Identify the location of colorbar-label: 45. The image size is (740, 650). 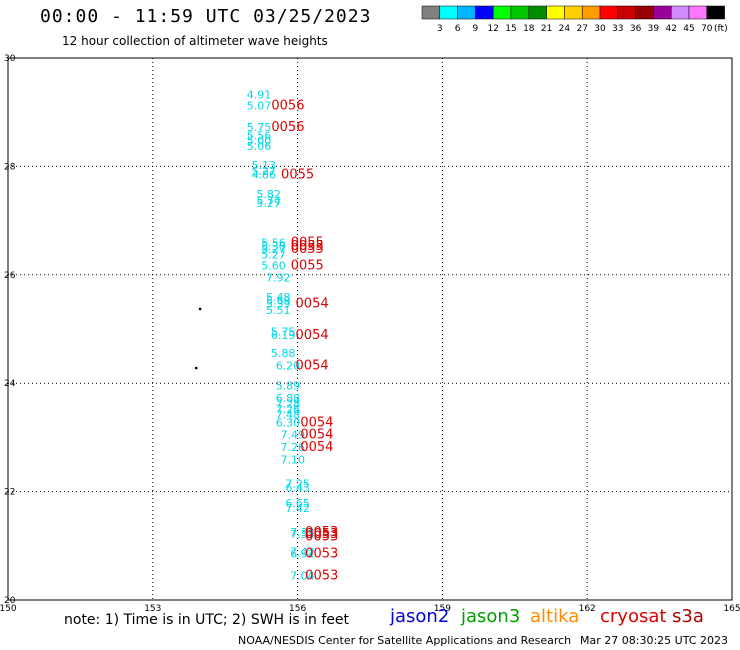
(688, 29).